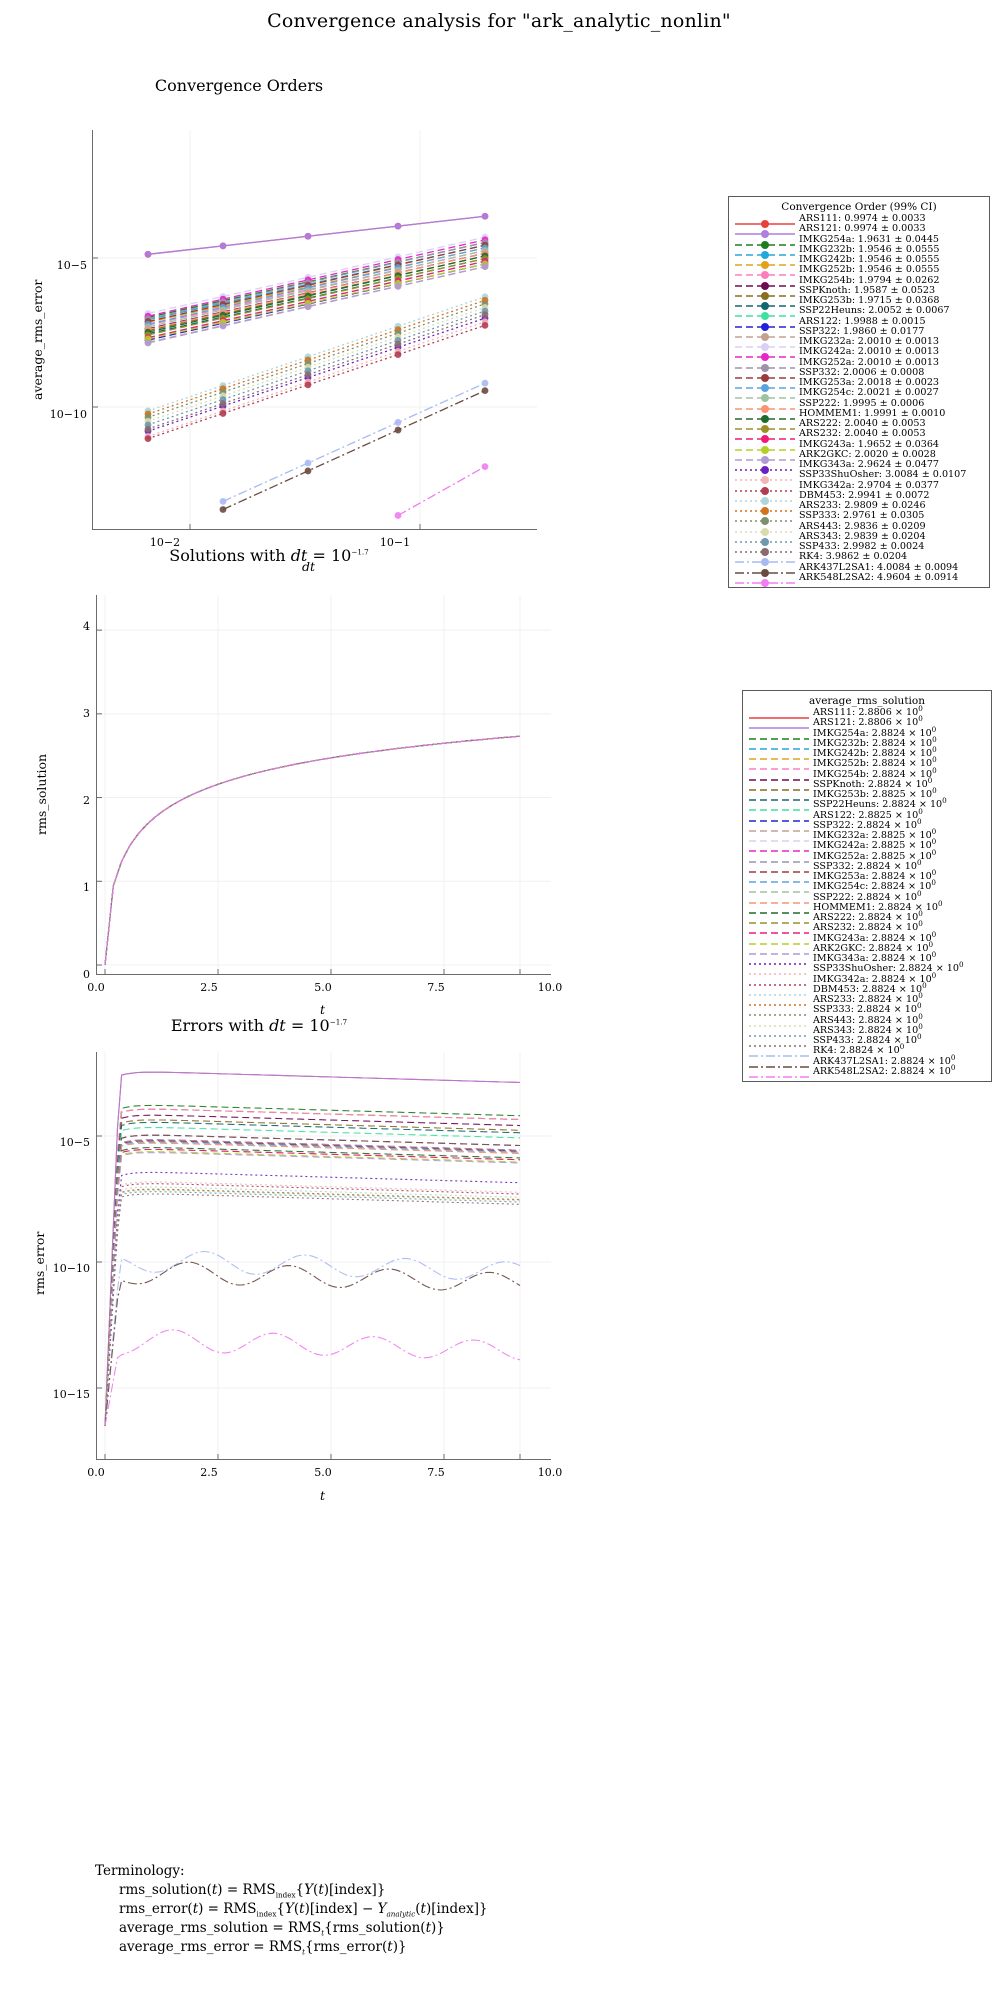 This screenshot has width=998, height=1998. What do you see at coordinates (867, 968) in the screenshot?
I see `legend-row: SSP33ShuOsher: 2.8824 × 100` at bounding box center [867, 968].